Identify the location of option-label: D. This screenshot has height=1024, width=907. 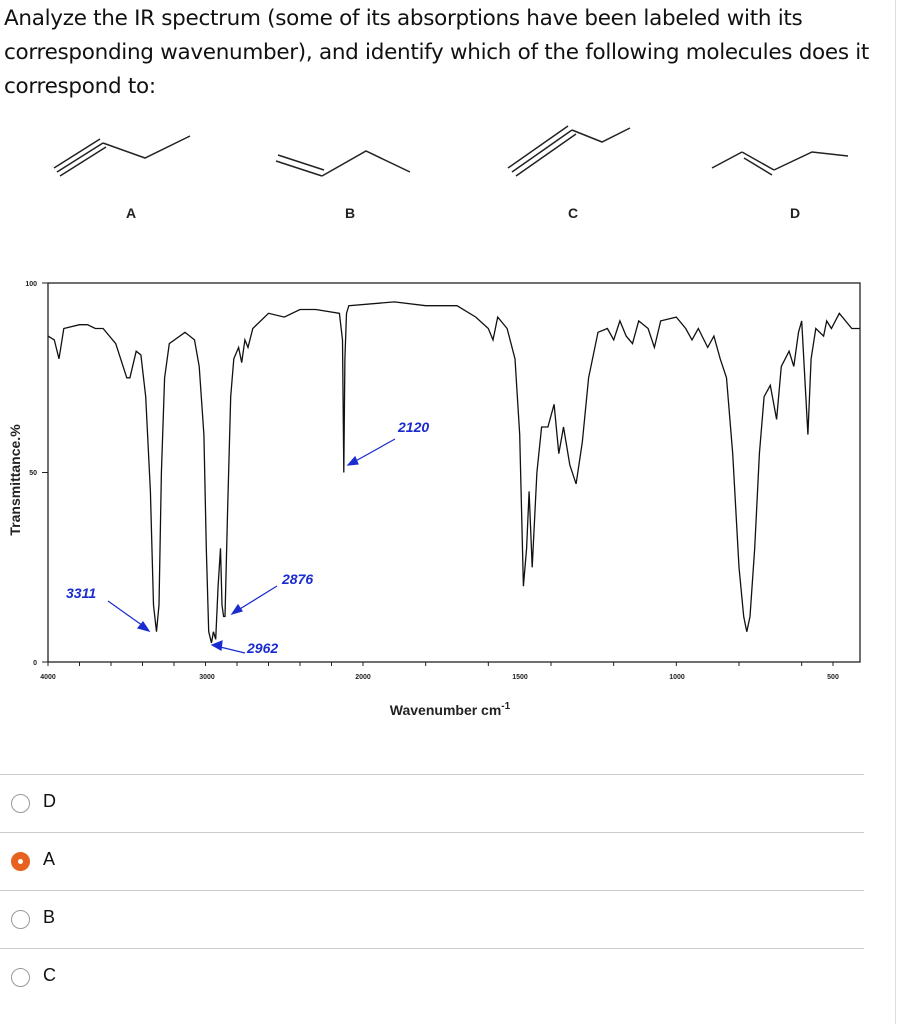
(49, 801).